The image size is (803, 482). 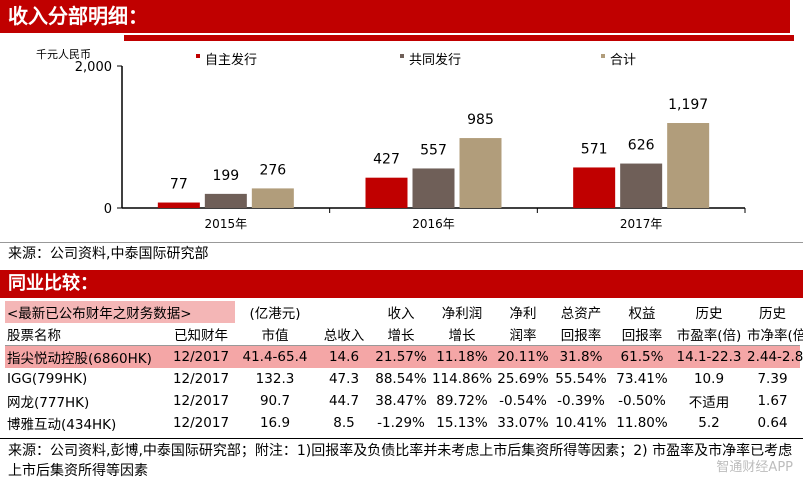 What do you see at coordinates (774, 334) in the screenshot?
I see `header-cell: 市净率(倍)` at bounding box center [774, 334].